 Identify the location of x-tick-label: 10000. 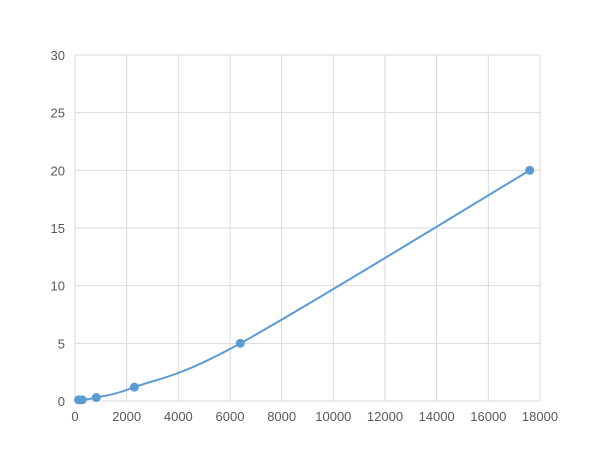
(333, 416).